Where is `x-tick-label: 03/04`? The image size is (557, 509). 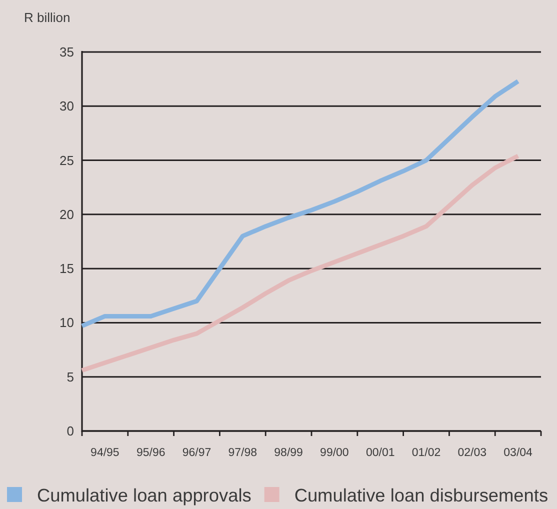 x-tick-label: 03/04 is located at coordinates (519, 453).